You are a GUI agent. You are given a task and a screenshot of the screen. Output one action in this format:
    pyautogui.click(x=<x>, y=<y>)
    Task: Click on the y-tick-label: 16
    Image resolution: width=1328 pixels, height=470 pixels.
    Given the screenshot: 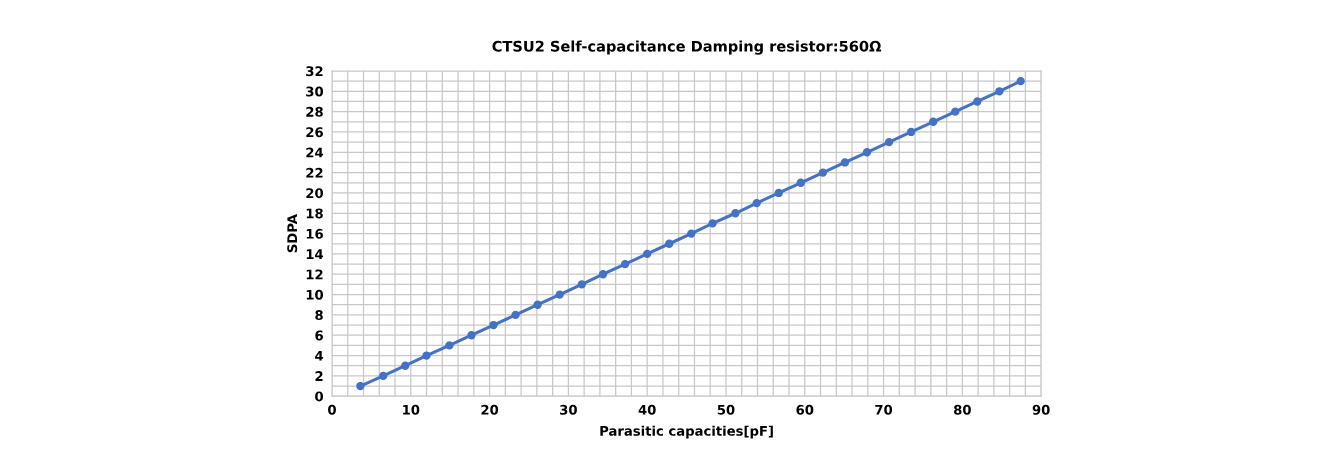 What is the action you would take?
    pyautogui.click(x=314, y=233)
    